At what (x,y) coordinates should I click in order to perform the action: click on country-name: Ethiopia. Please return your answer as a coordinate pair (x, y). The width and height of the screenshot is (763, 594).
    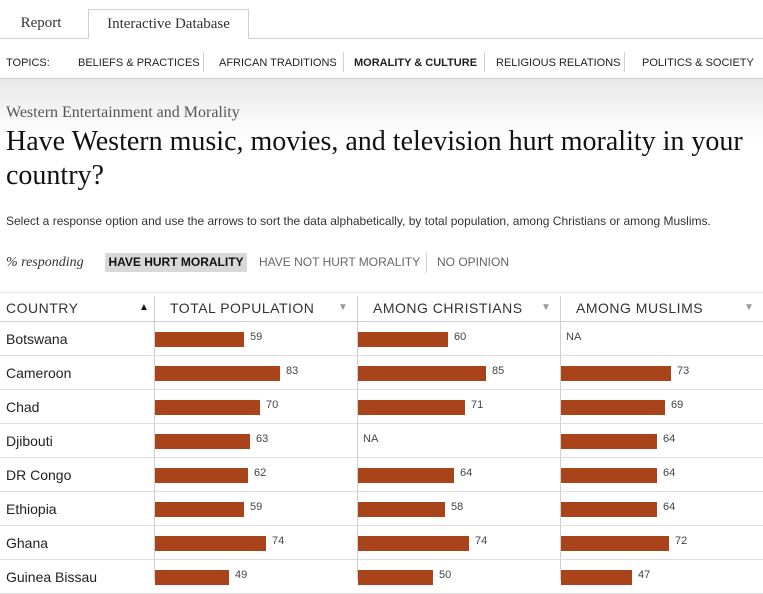
    Looking at the image, I should click on (31, 509).